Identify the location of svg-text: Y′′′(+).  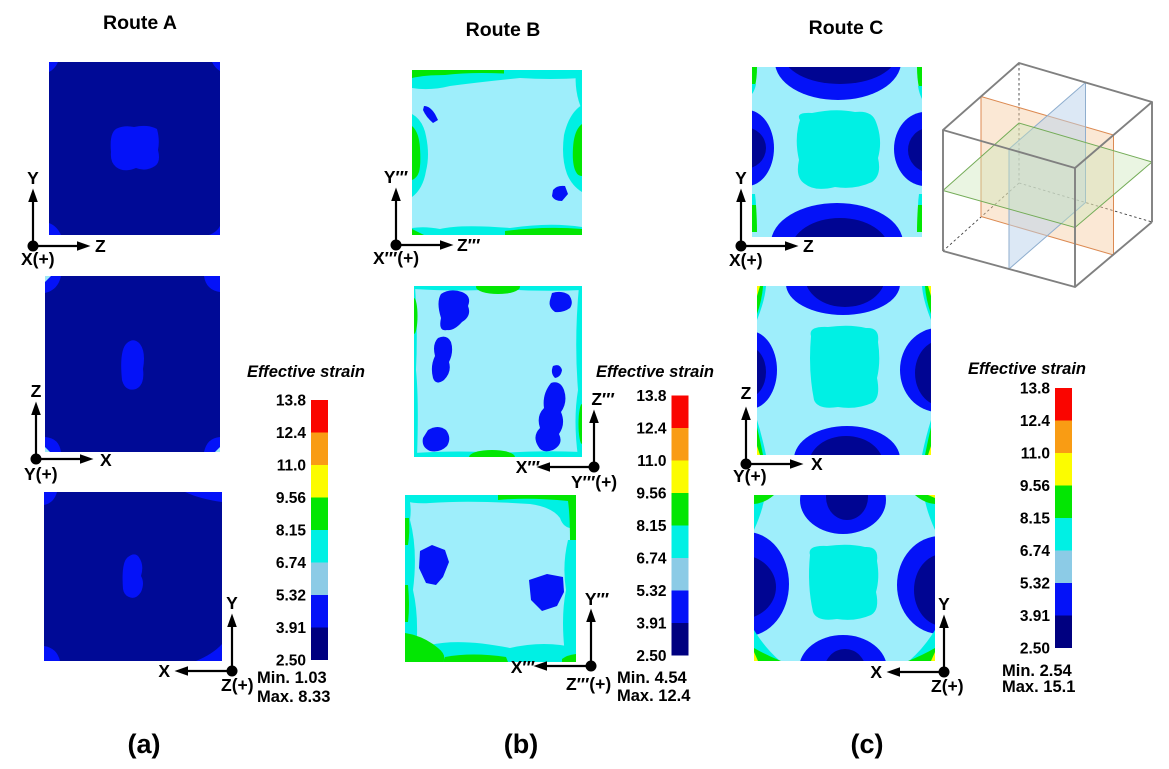
(594, 482).